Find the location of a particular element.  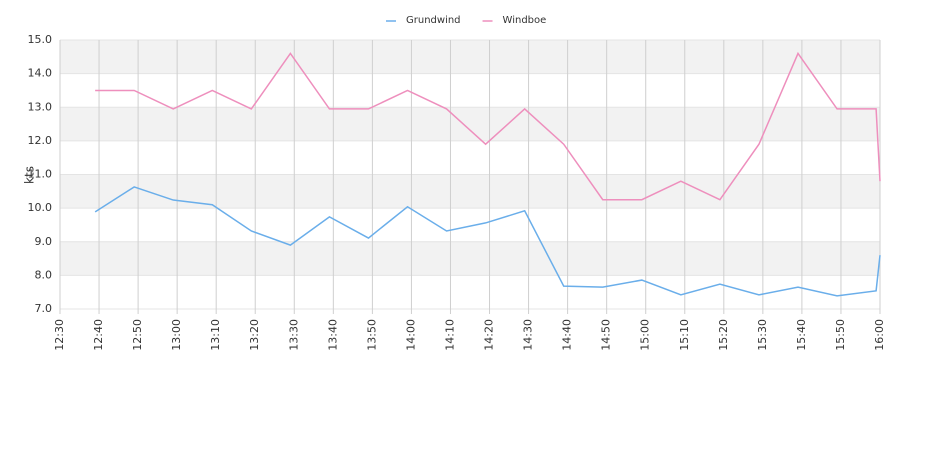

x-tick-label: 16:00 is located at coordinates (879, 335).